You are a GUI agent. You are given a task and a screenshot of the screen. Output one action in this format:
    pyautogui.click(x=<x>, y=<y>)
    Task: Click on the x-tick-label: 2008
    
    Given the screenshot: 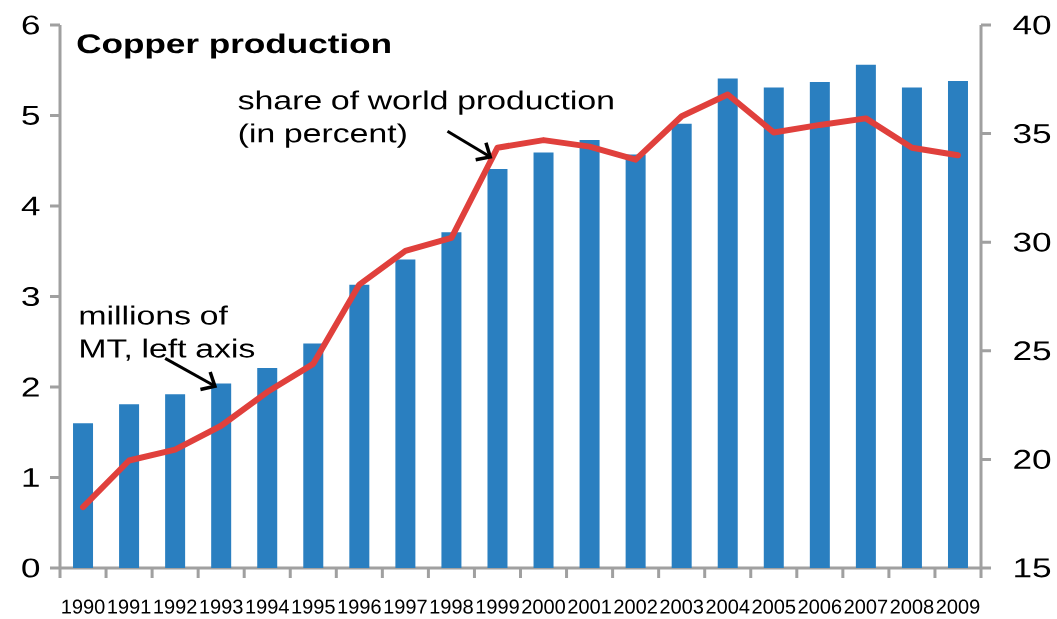 What is the action you would take?
    pyautogui.click(x=912, y=606)
    